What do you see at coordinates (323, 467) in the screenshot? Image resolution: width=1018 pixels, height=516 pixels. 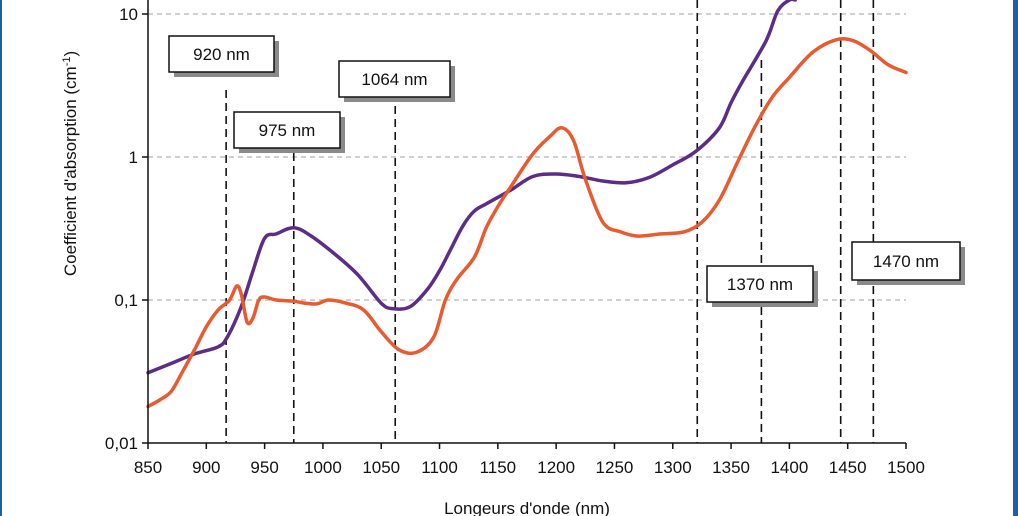 I see `x-tick-label: 1000` at bounding box center [323, 467].